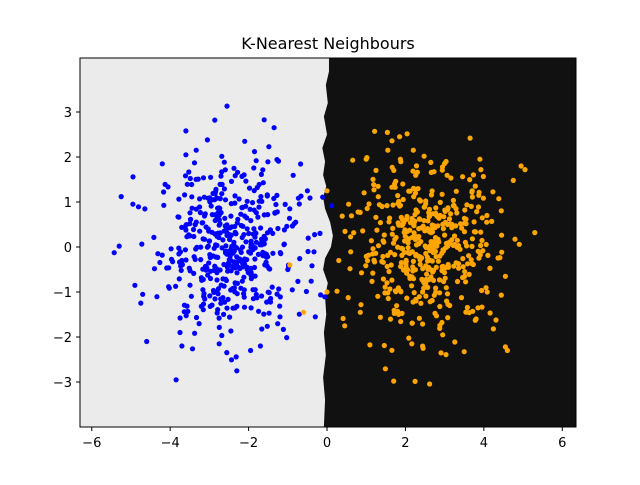 This screenshot has width=640, height=485. What do you see at coordinates (328, 43) in the screenshot?
I see `chart-title: K-Nearest Neighbours` at bounding box center [328, 43].